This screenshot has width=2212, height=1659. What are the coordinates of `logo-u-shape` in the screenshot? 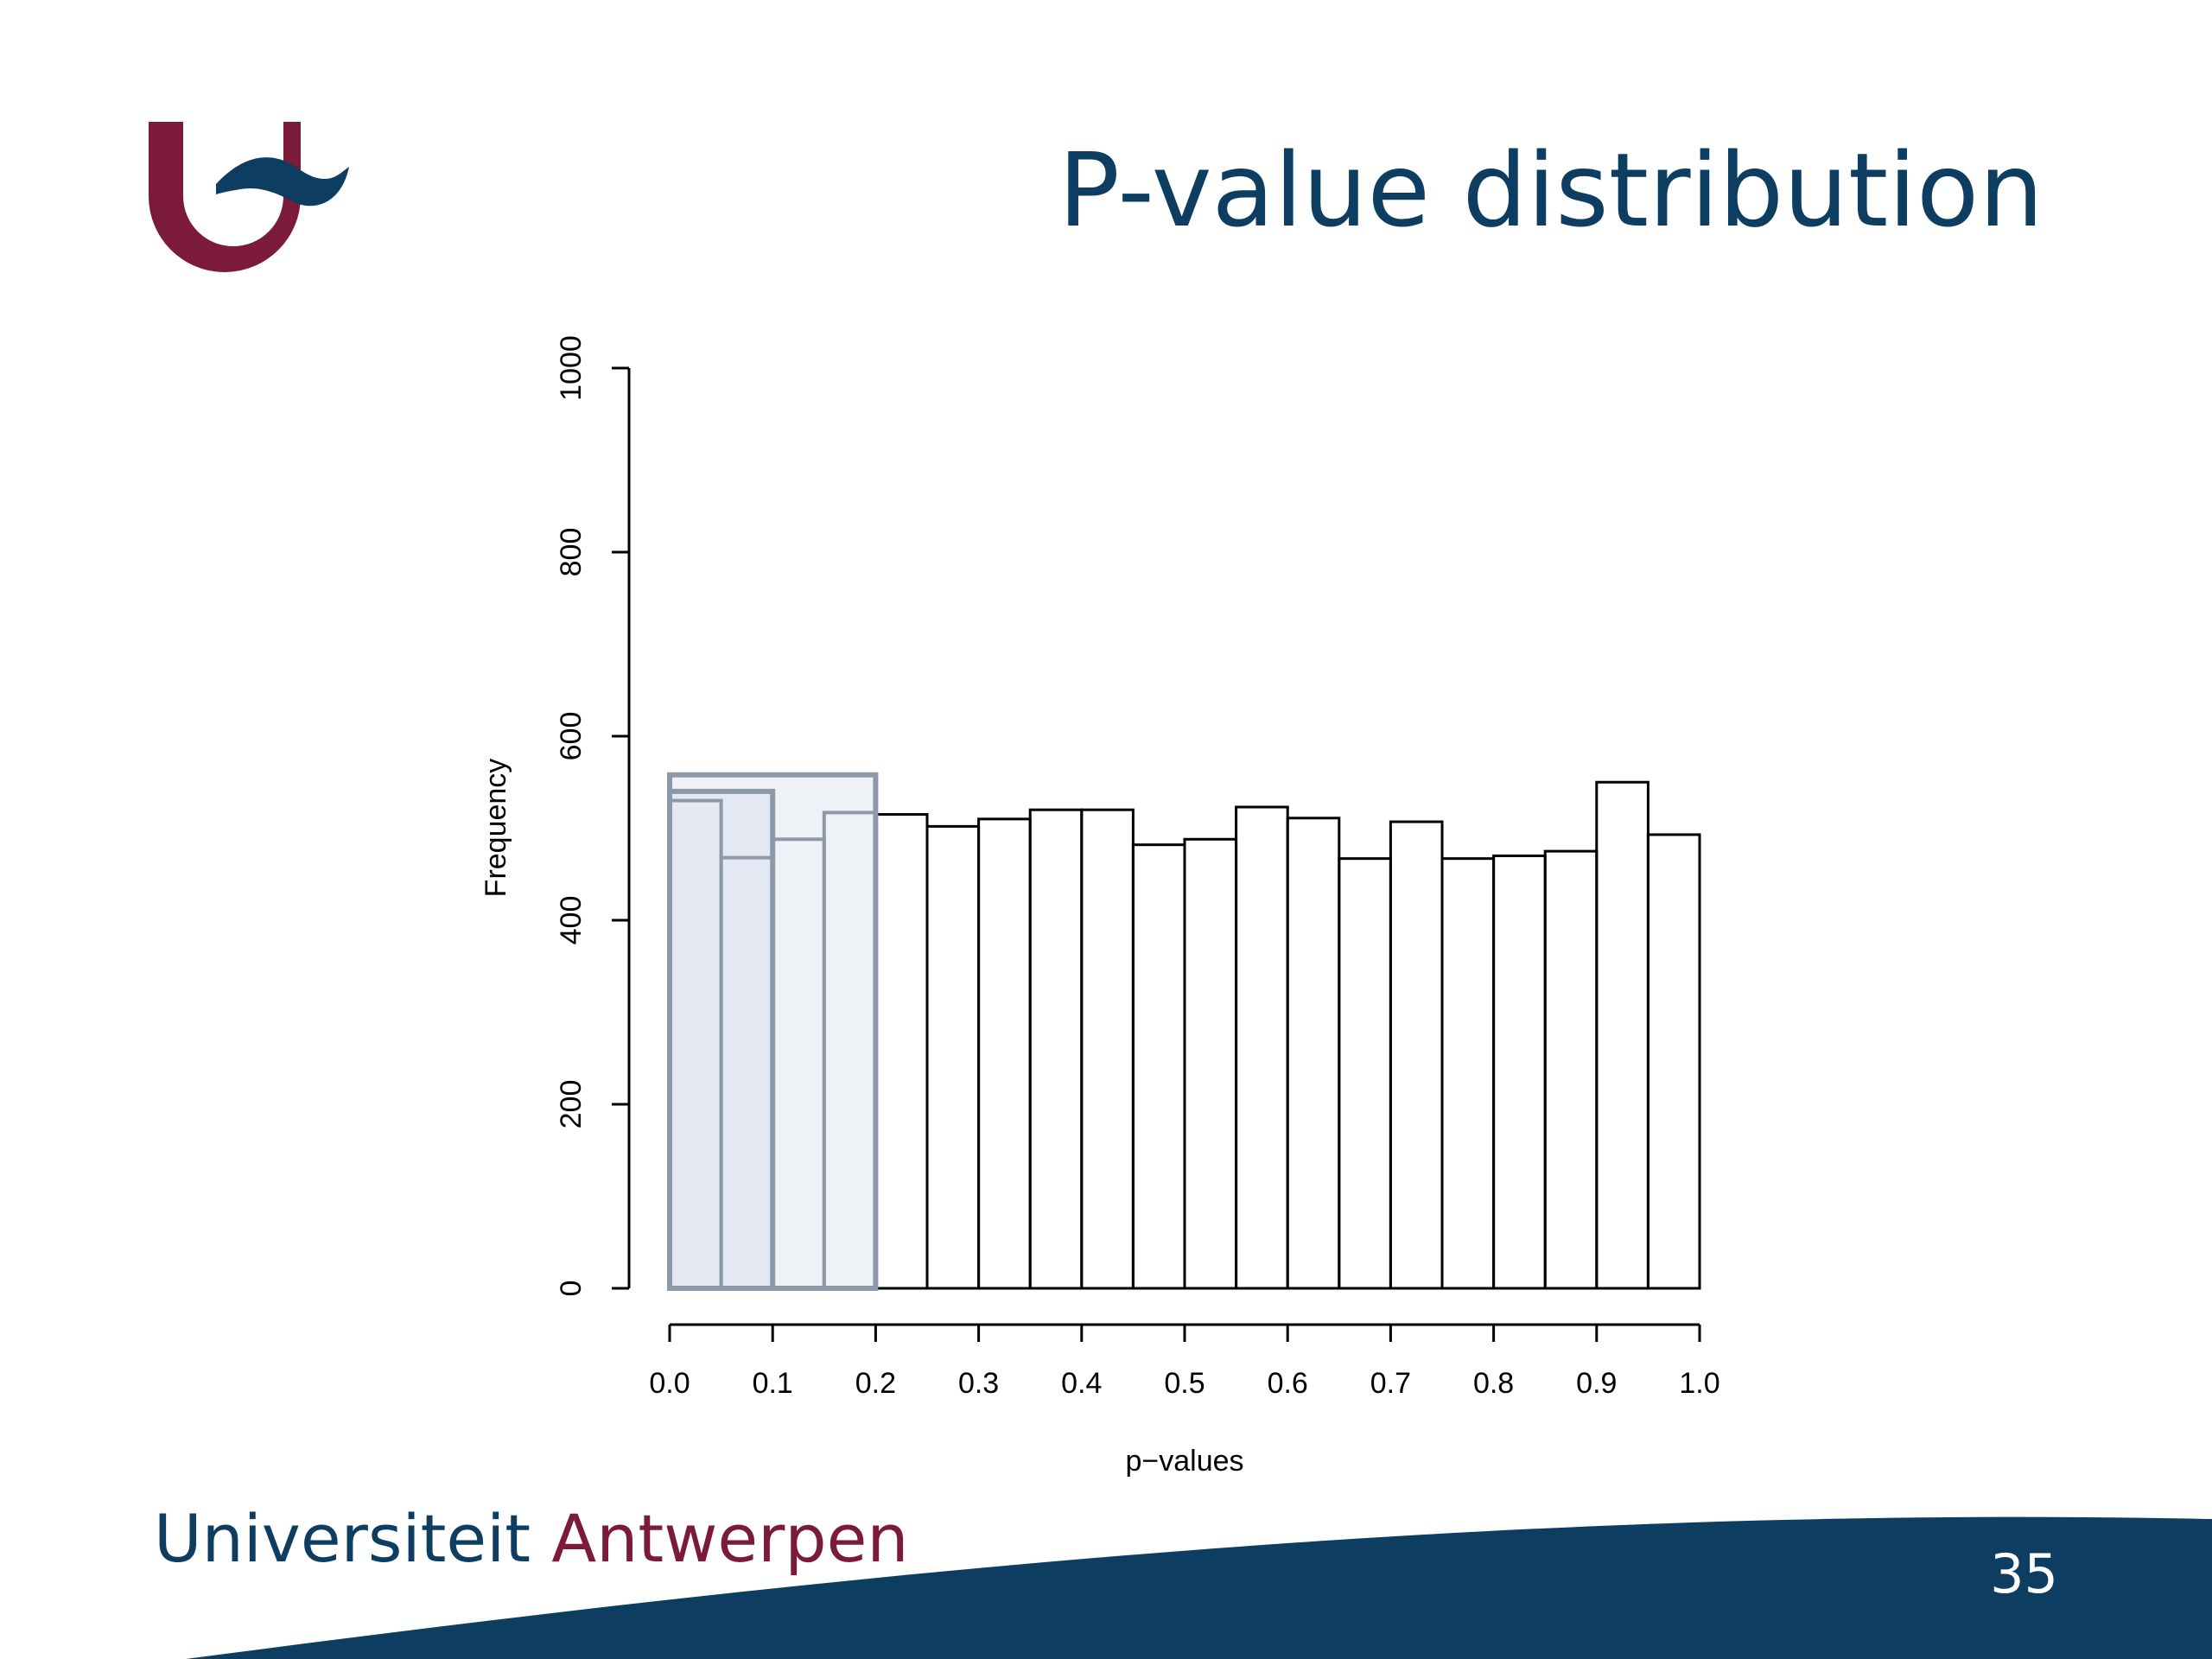 It's located at (225, 197).